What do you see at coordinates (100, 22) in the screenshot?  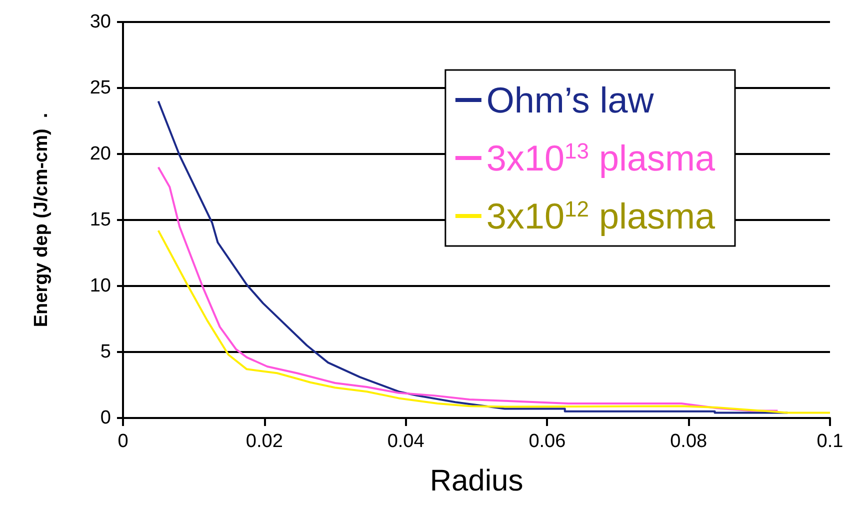 I see `y-tick-label: 30` at bounding box center [100, 22].